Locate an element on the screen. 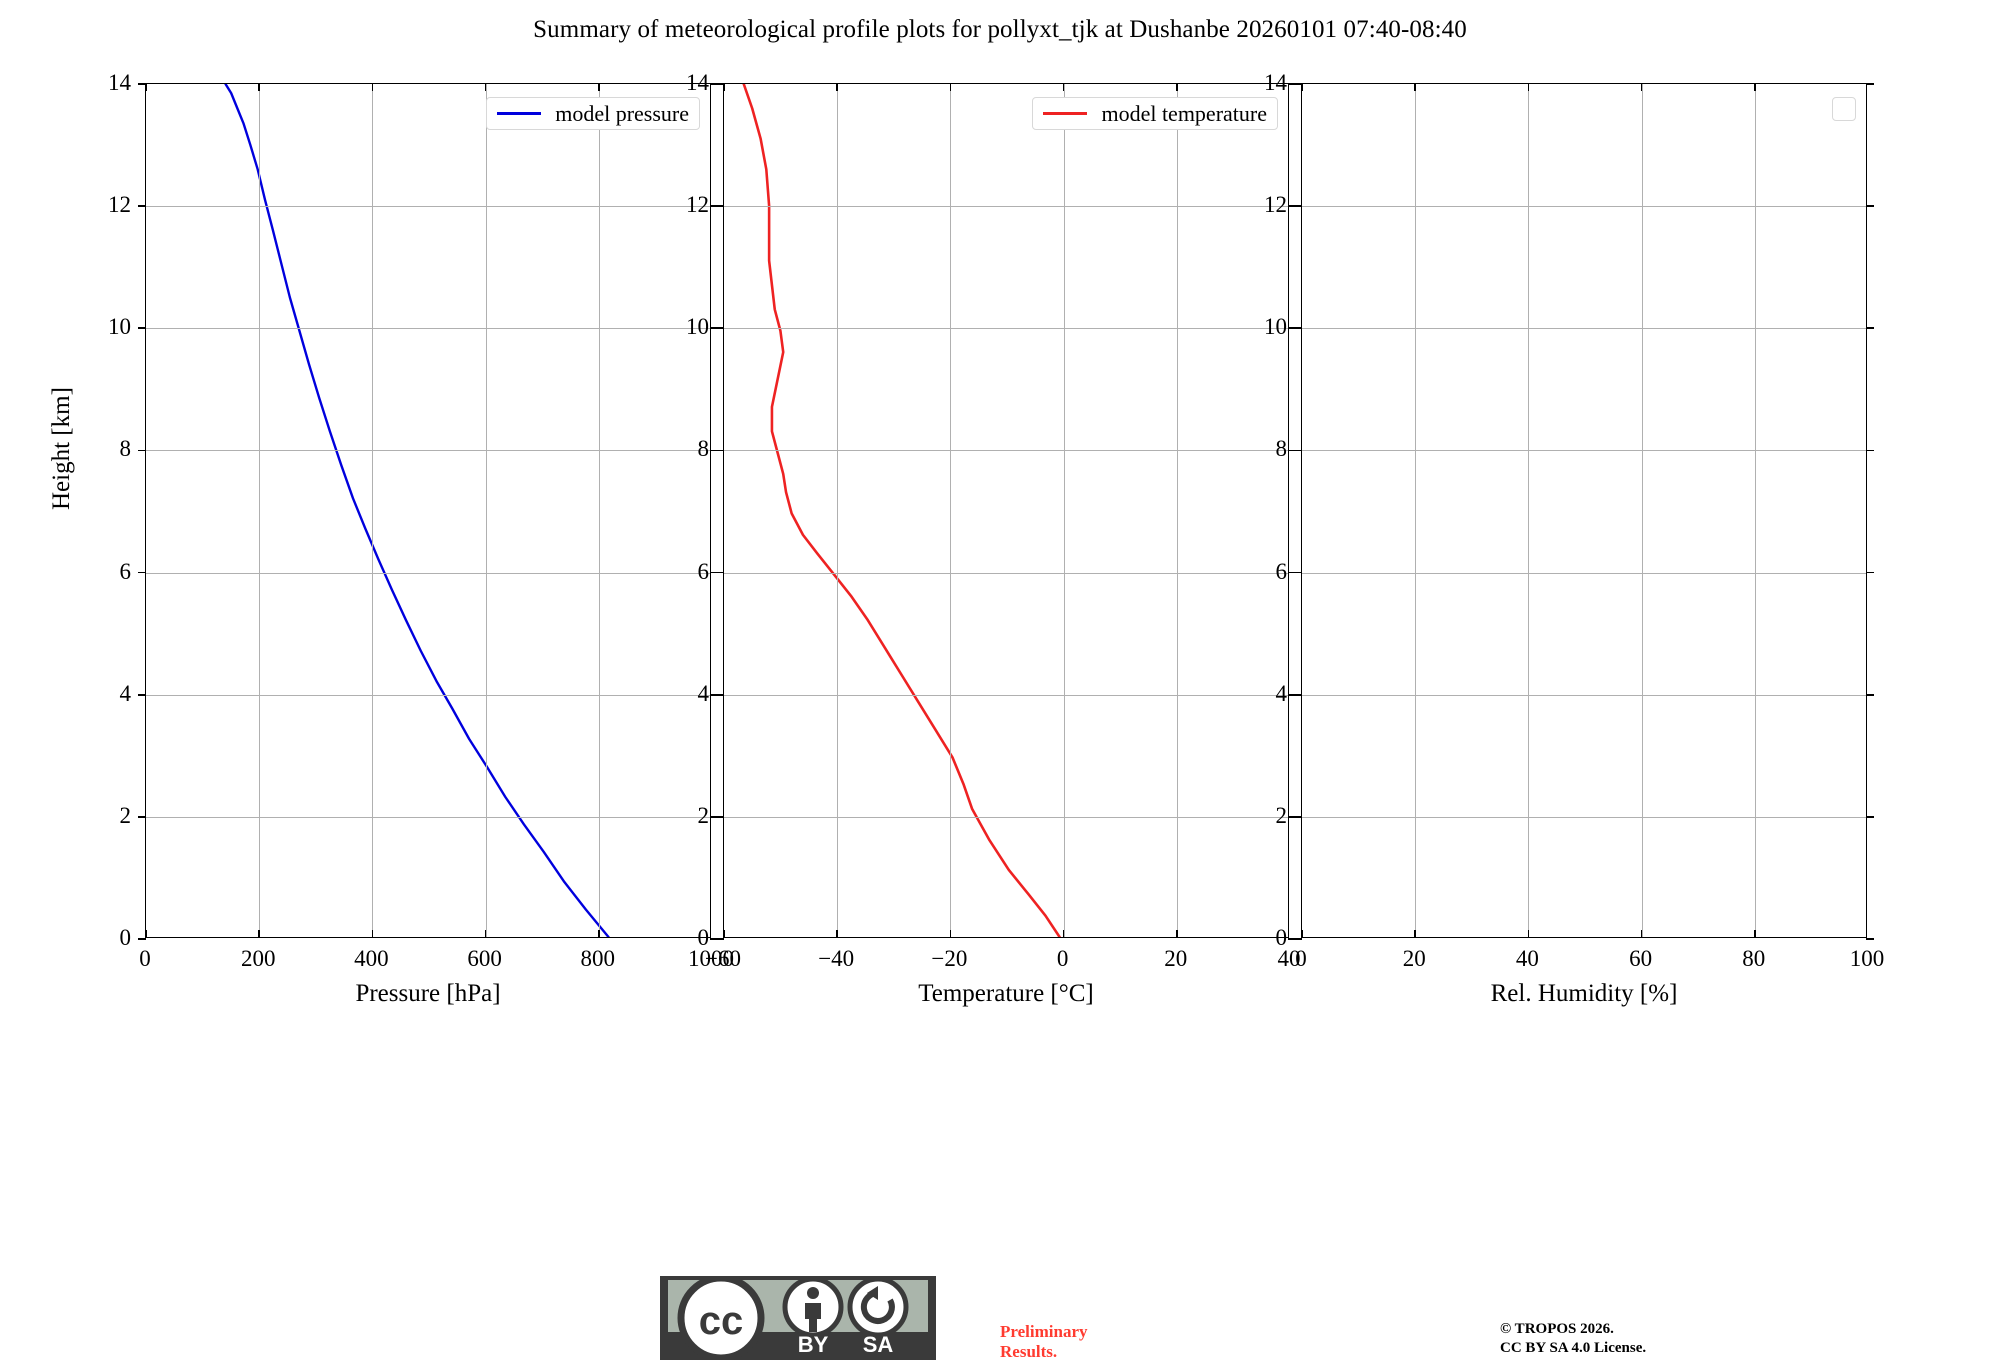 This screenshot has height=1365, width=2000. tropos-copyright-credit: © TROPOS 2026. CC BY SA 4.0 License. is located at coordinates (1573, 1338).